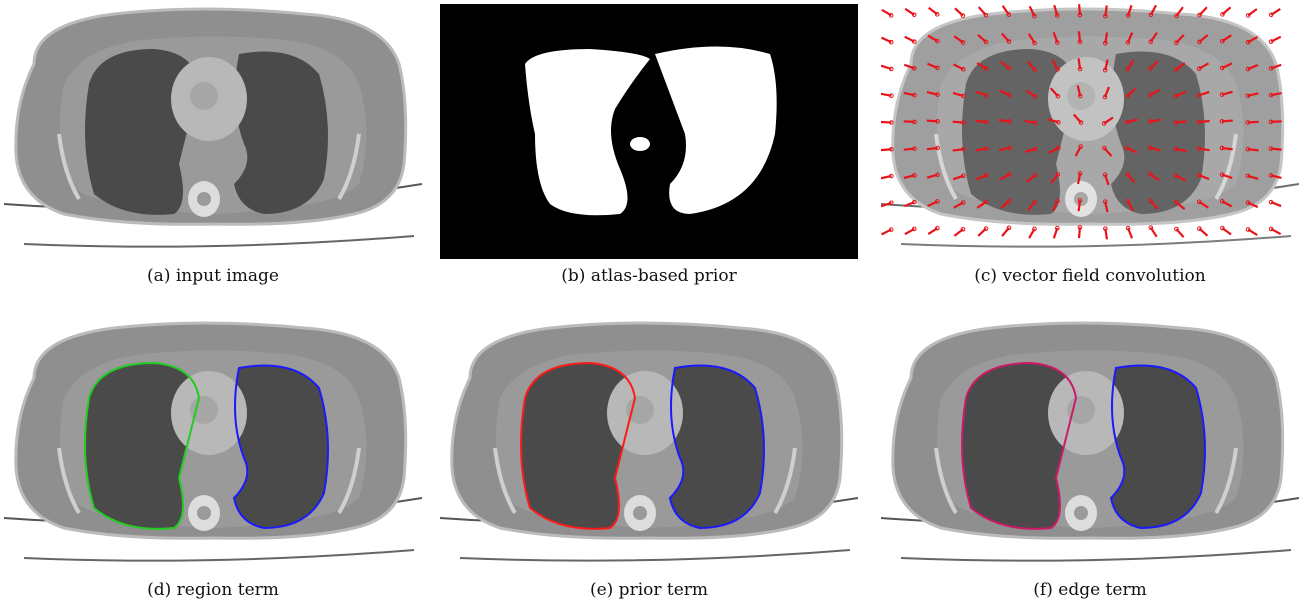 This screenshot has height=604, width=1303. I want to click on caption-b: (b) atlas-based prior, so click(649, 276).